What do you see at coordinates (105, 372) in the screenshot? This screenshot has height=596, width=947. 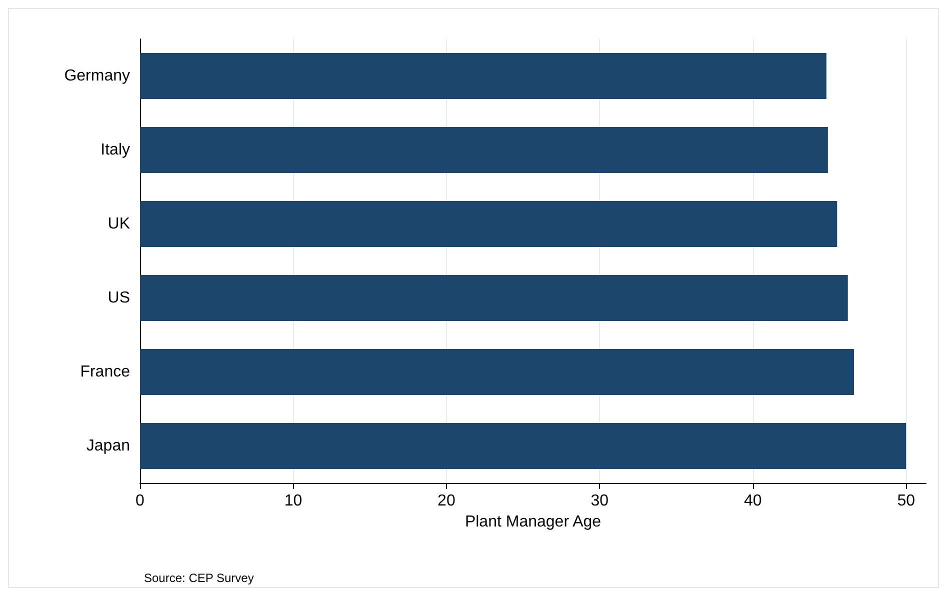 I see `y-tick-label: France` at bounding box center [105, 372].